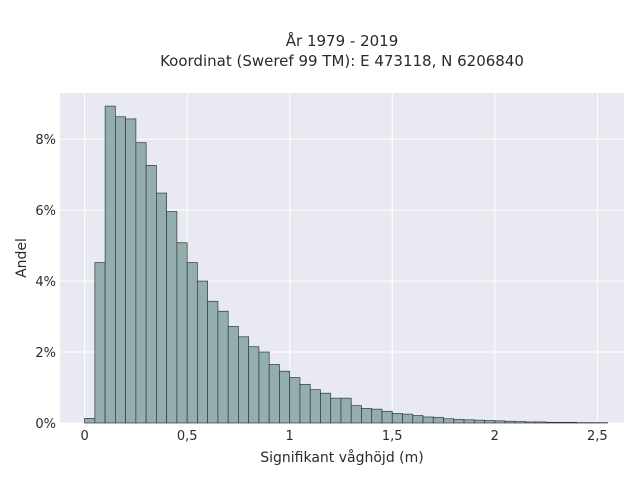 The image size is (640, 480). What do you see at coordinates (45, 424) in the screenshot?
I see `y-tick-label: 0%` at bounding box center [45, 424].